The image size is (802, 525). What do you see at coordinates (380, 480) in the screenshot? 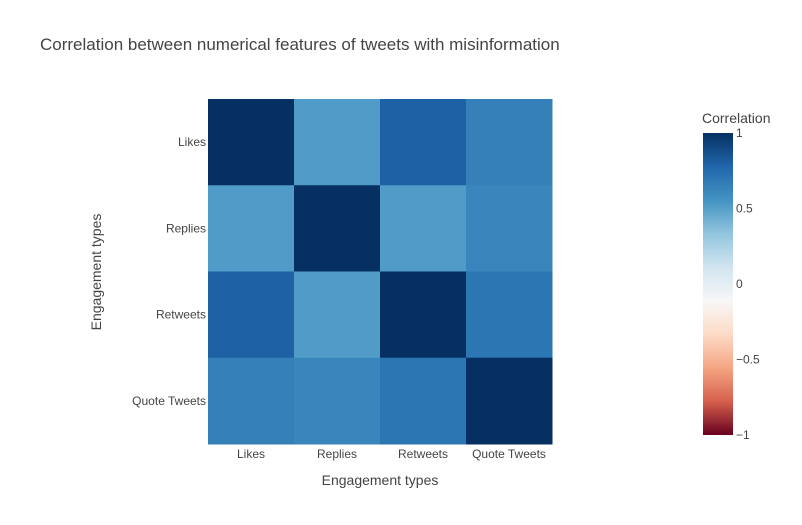
I see `x-axis-title: Engagement types` at bounding box center [380, 480].